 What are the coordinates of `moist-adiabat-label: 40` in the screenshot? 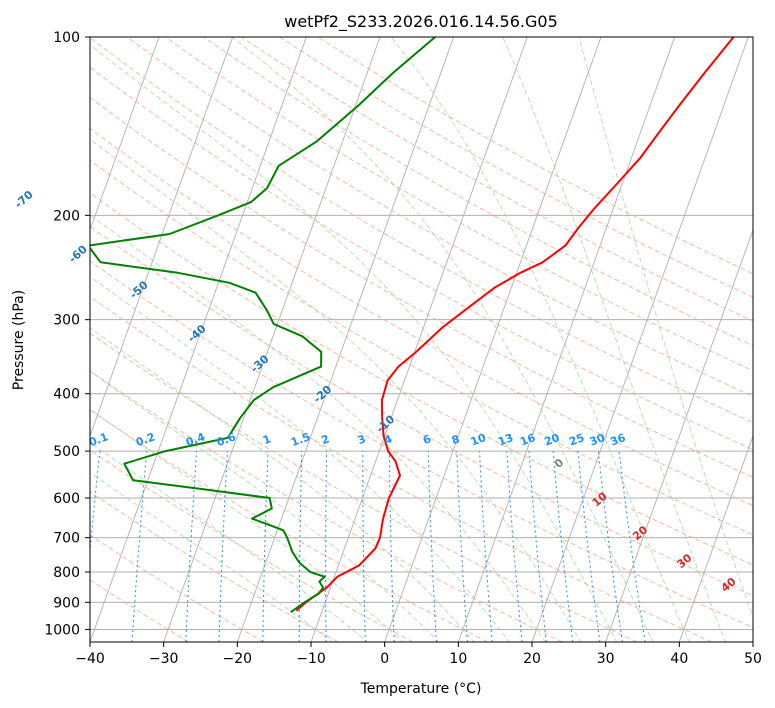 It's located at (729, 585).